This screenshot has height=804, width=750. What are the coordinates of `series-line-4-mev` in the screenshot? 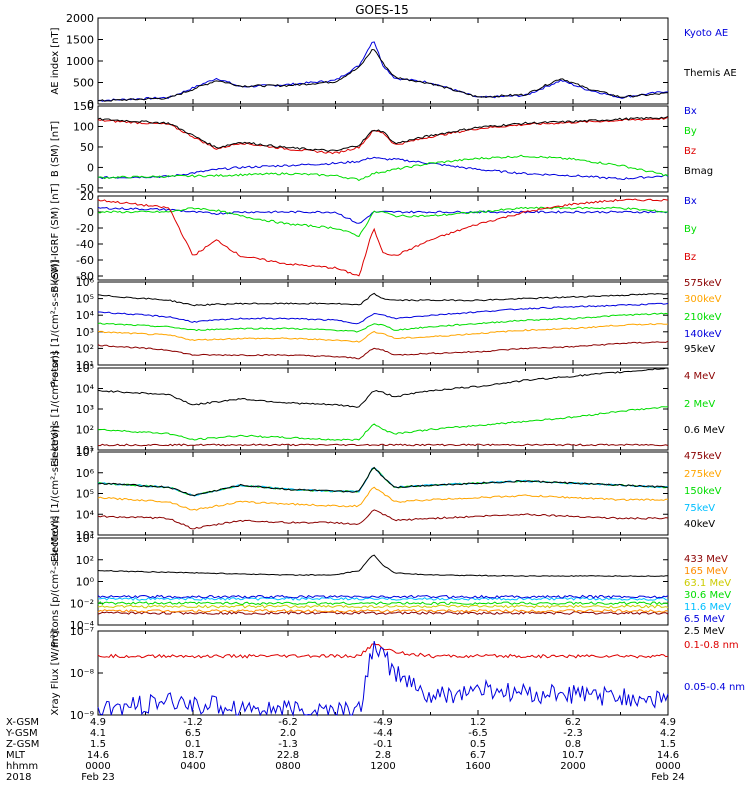 It's located at (383, 445).